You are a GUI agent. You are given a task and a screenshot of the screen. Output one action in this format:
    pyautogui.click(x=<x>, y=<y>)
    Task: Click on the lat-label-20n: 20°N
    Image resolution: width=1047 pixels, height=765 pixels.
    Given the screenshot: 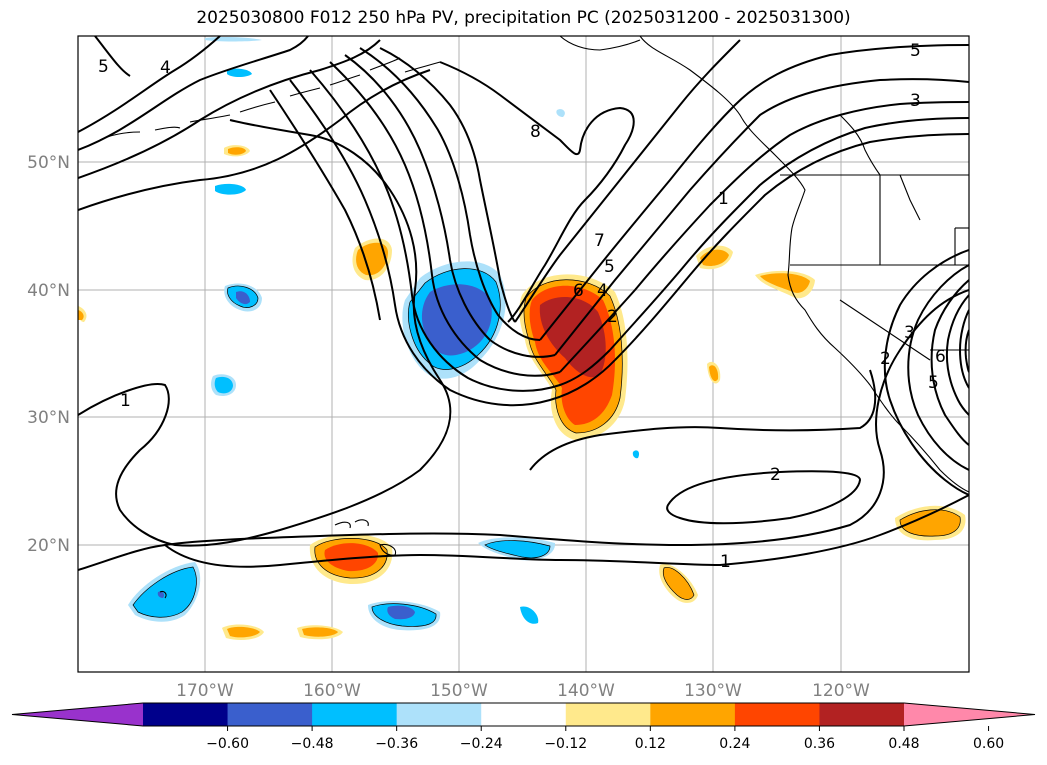 What is the action you would take?
    pyautogui.click(x=48, y=546)
    